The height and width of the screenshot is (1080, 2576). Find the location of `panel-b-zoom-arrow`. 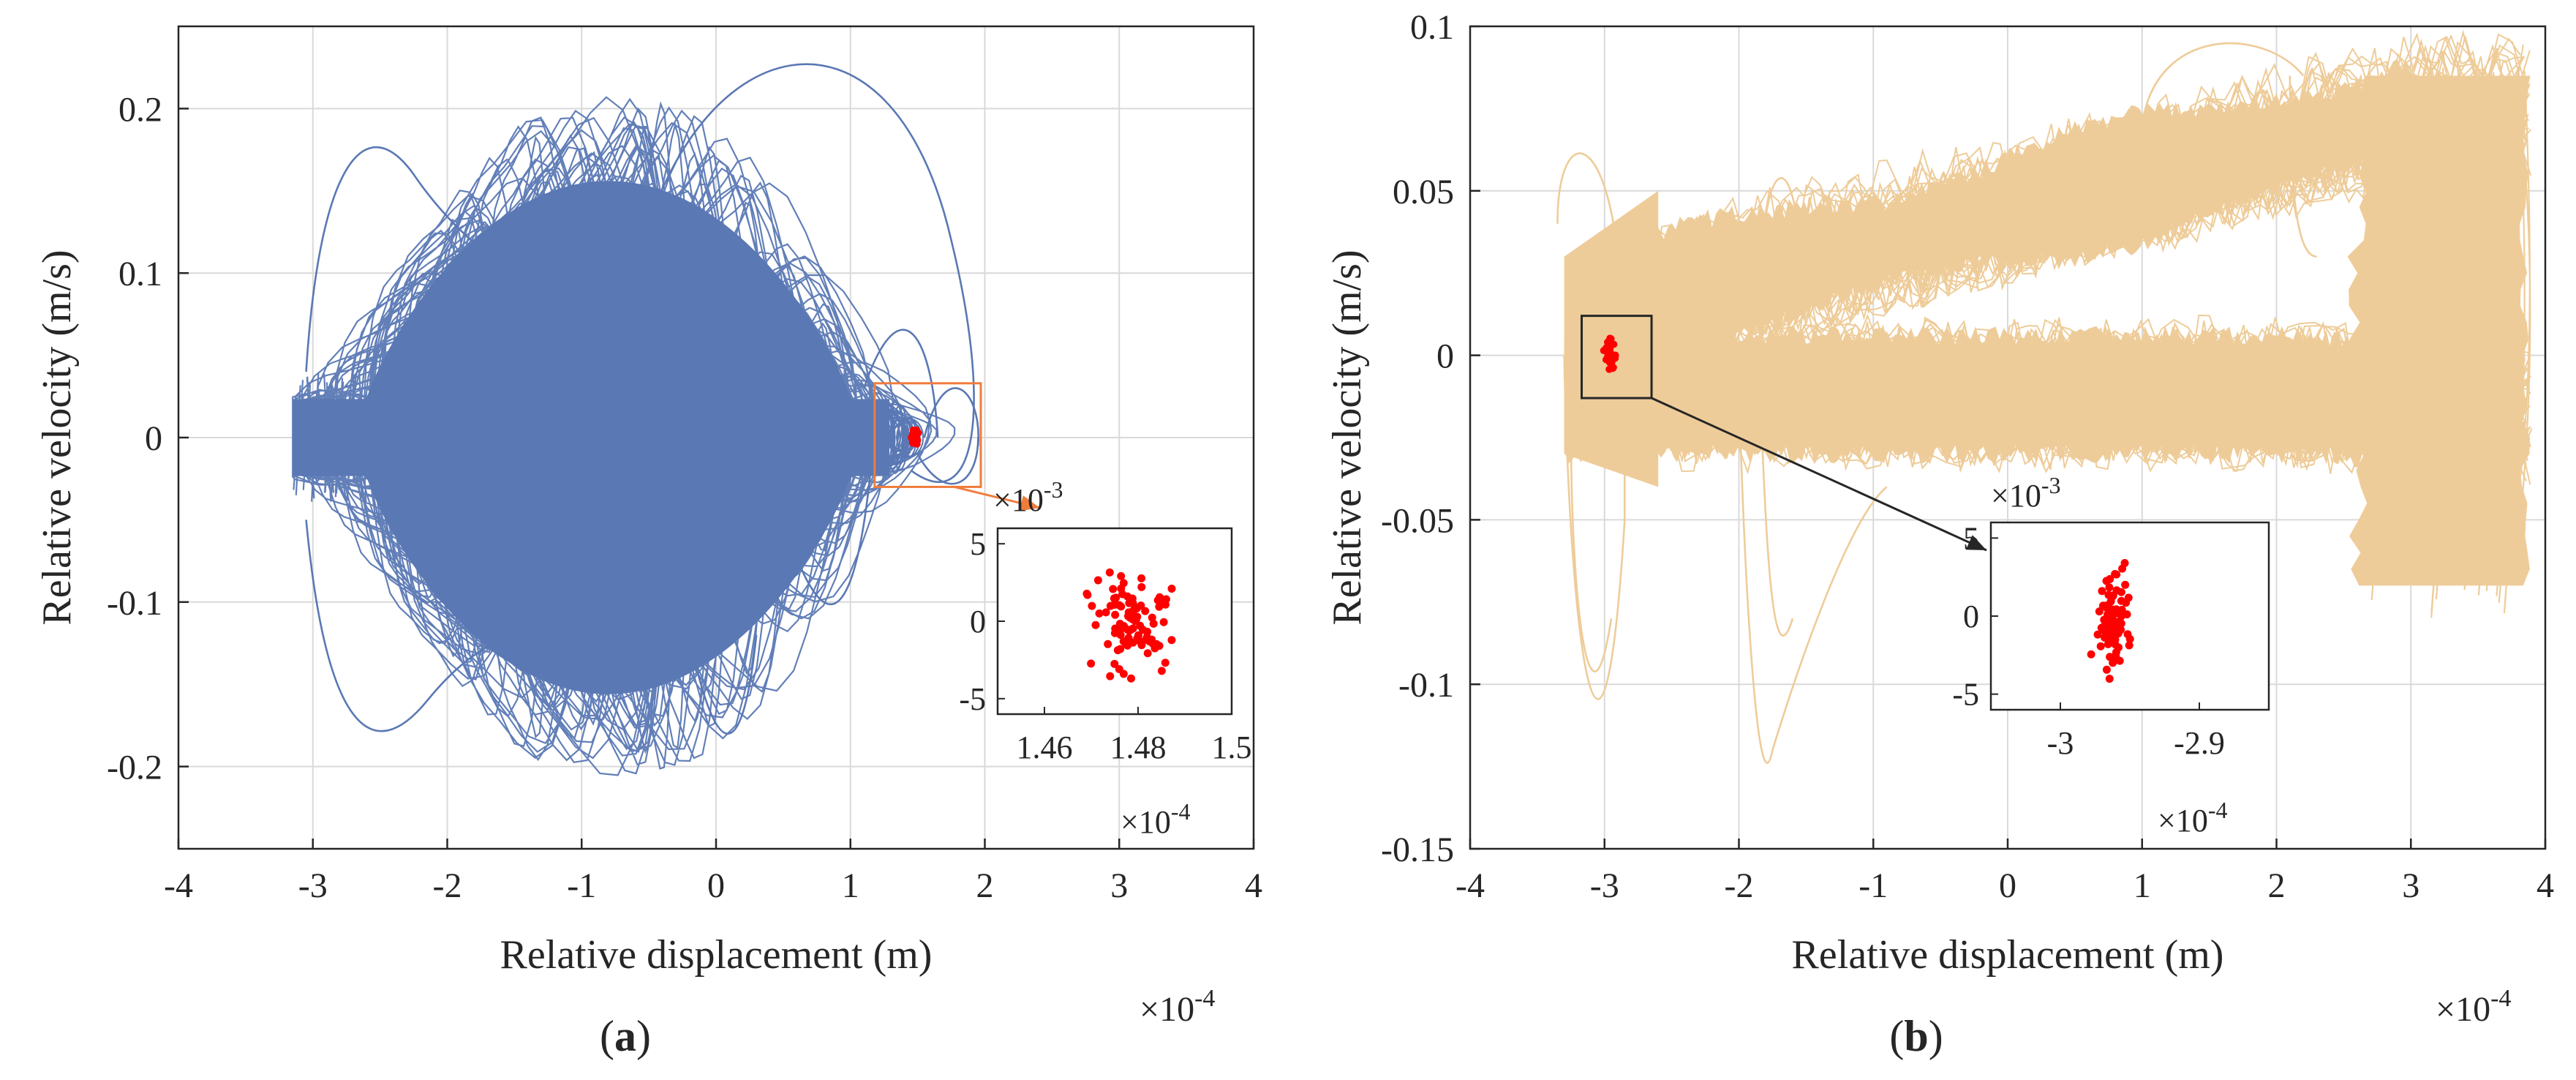

panel-b-zoom-arrow is located at coordinates (1819, 474).